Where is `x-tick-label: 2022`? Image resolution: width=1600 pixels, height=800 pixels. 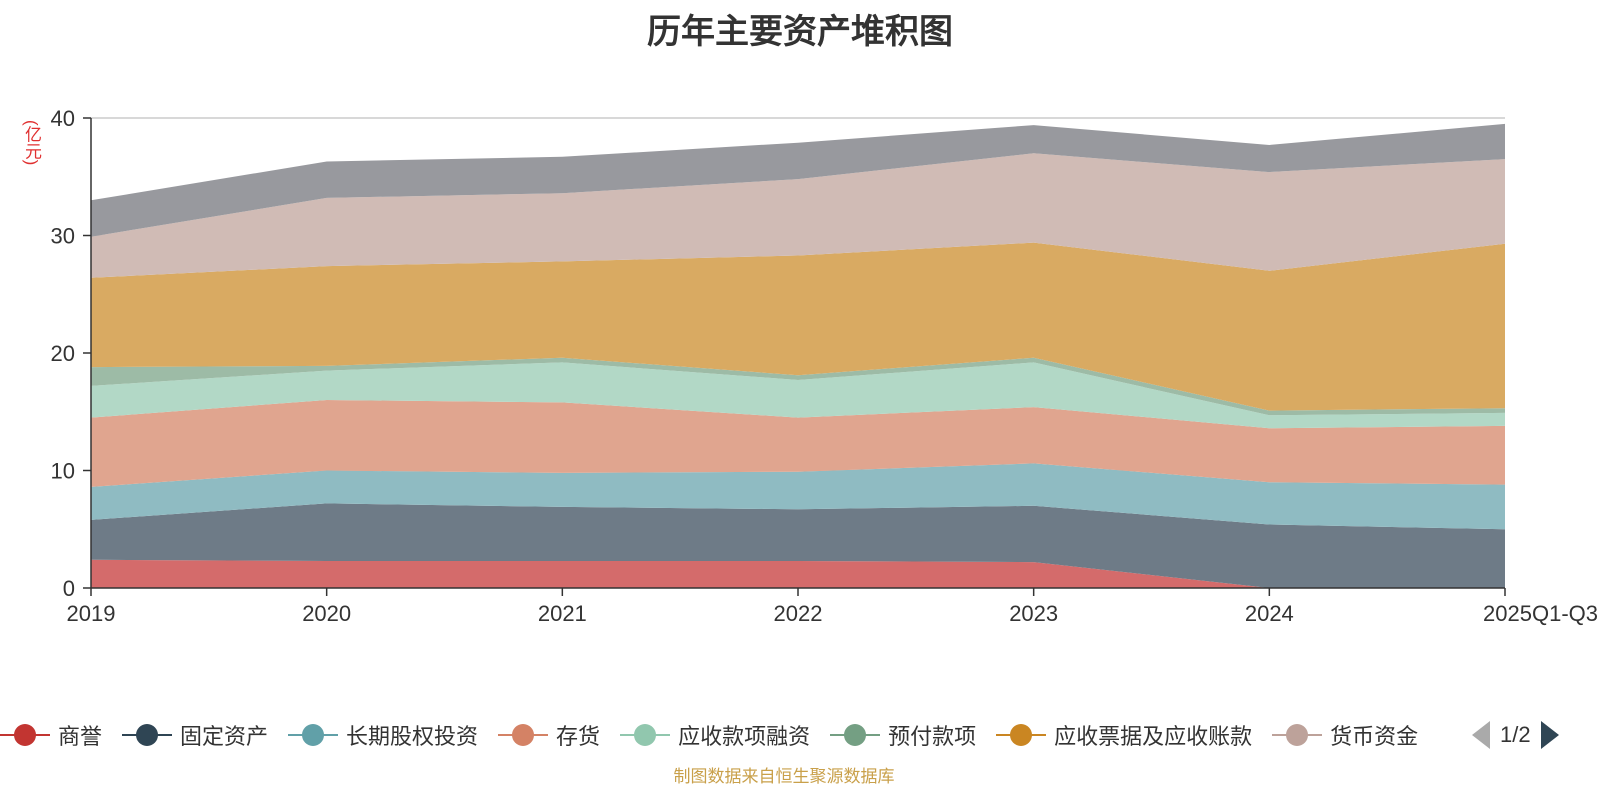
x-tick-label: 2022 is located at coordinates (798, 613).